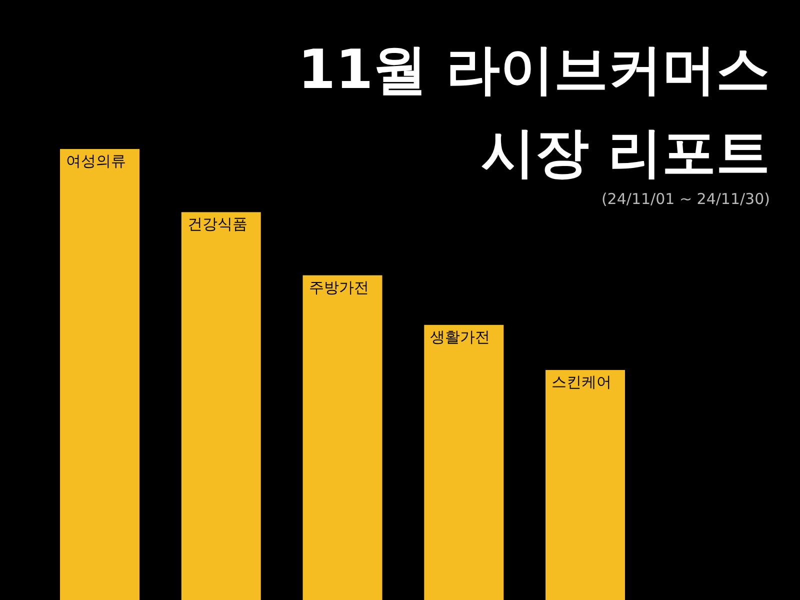  I want to click on x-tick-label: 스킨케어, so click(582, 381).